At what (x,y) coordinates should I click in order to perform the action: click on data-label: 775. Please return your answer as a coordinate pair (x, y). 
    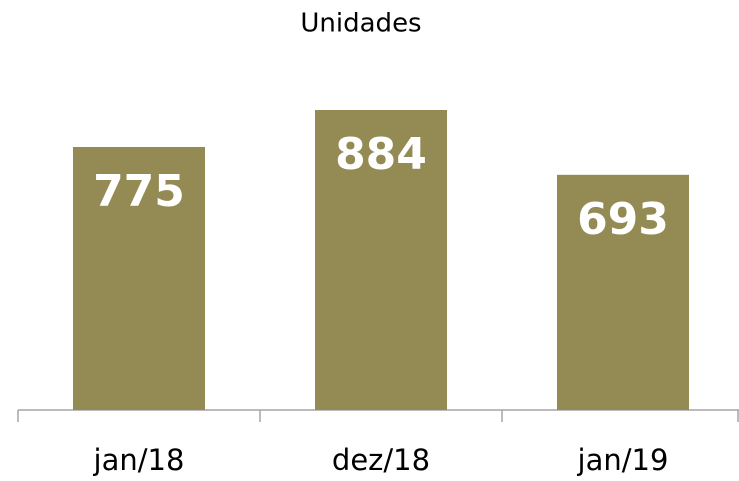
    Looking at the image, I should click on (139, 191).